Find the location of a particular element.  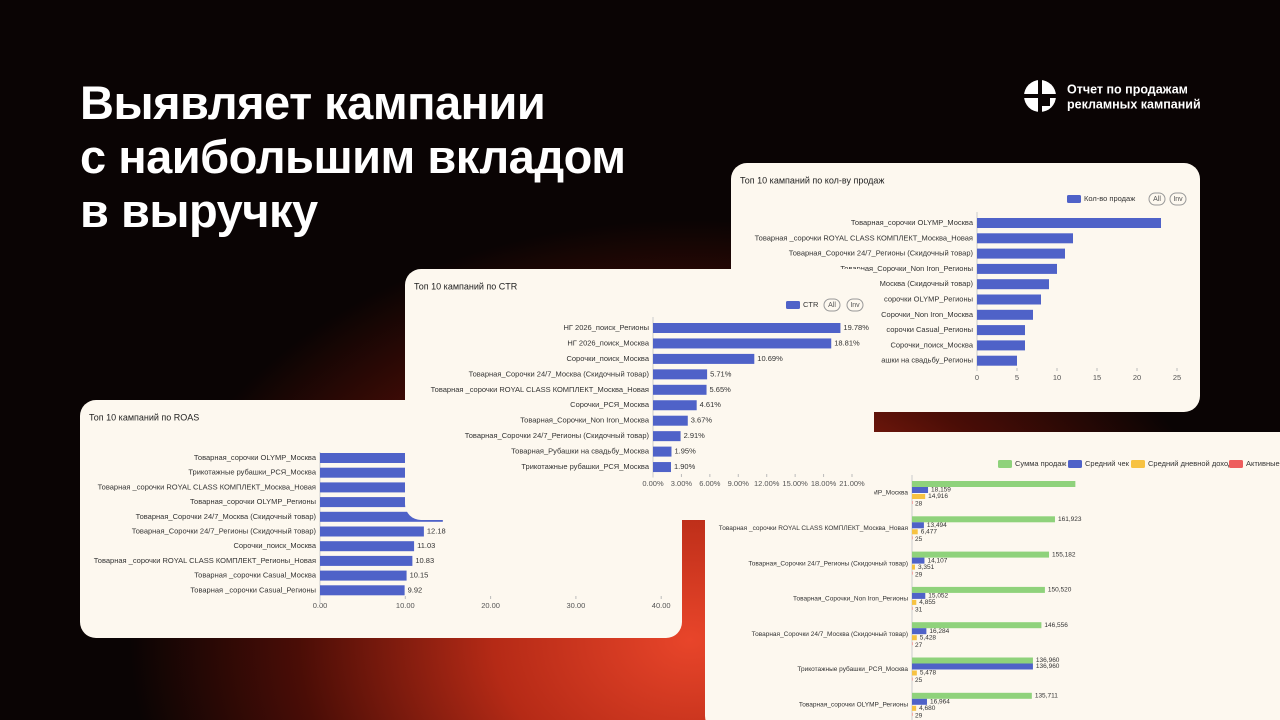

value-label: 136,960 is located at coordinates (1048, 660).